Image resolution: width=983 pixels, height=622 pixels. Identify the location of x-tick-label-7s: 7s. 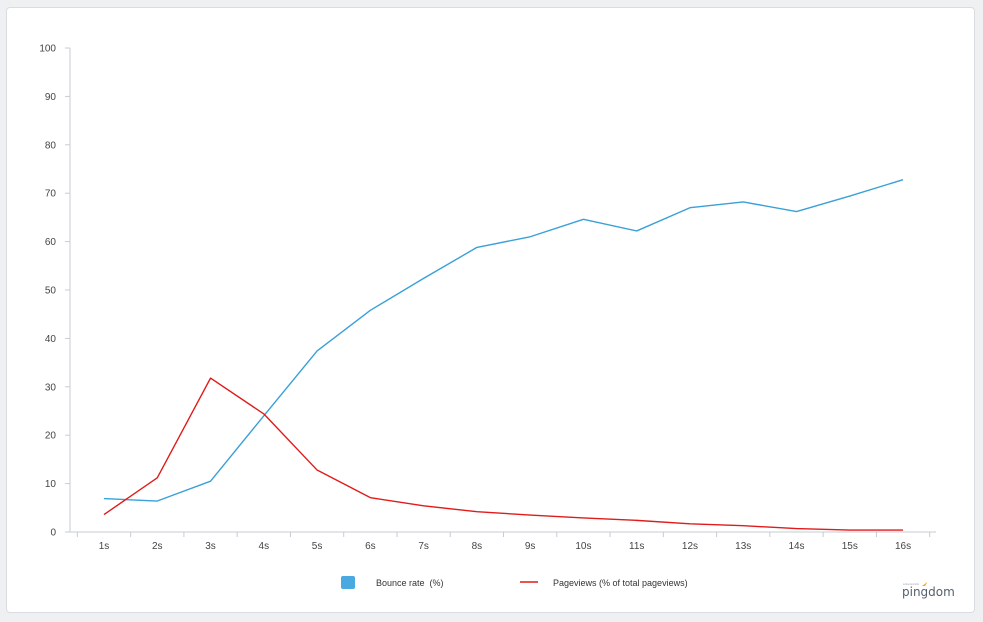
(423, 546).